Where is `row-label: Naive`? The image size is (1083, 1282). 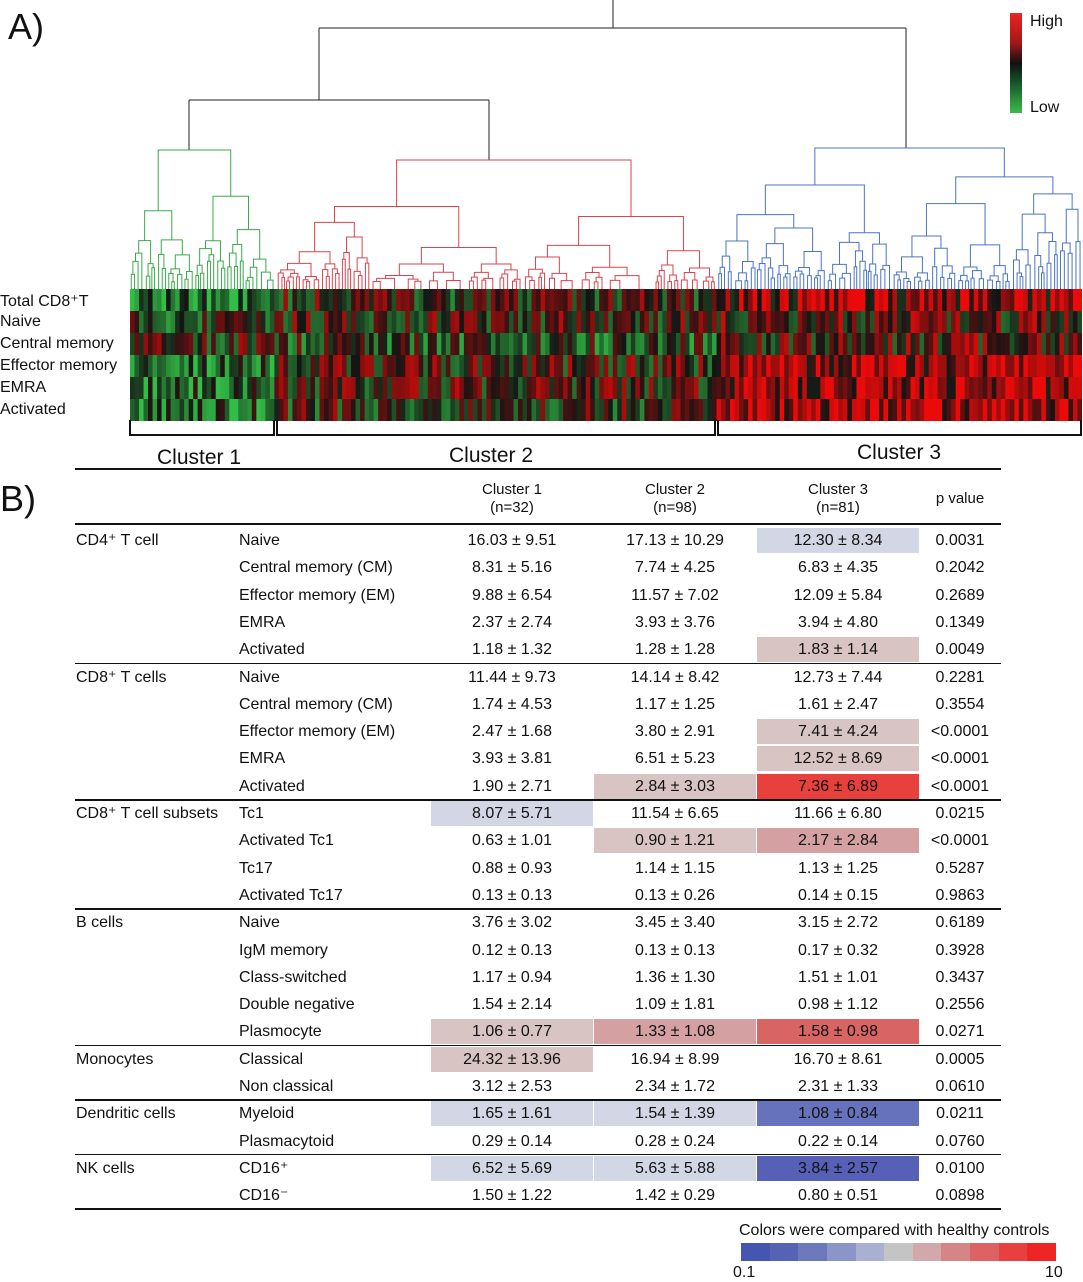 row-label: Naive is located at coordinates (259, 677).